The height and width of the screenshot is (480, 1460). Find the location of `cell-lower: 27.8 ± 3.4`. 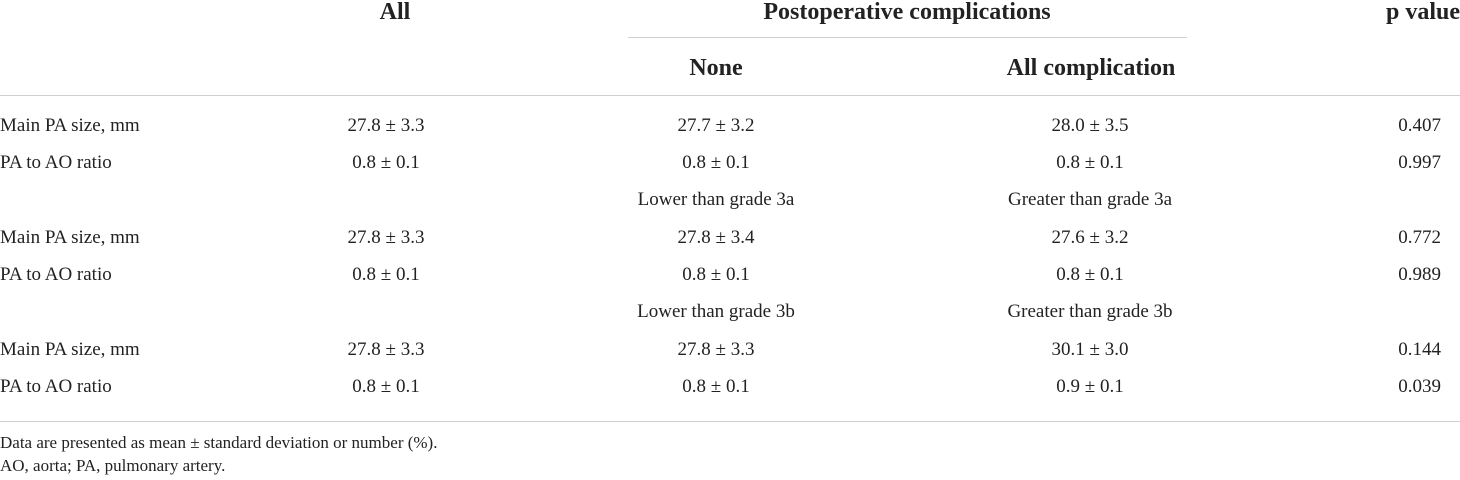

cell-lower: 27.8 ± 3.4 is located at coordinates (716, 237).